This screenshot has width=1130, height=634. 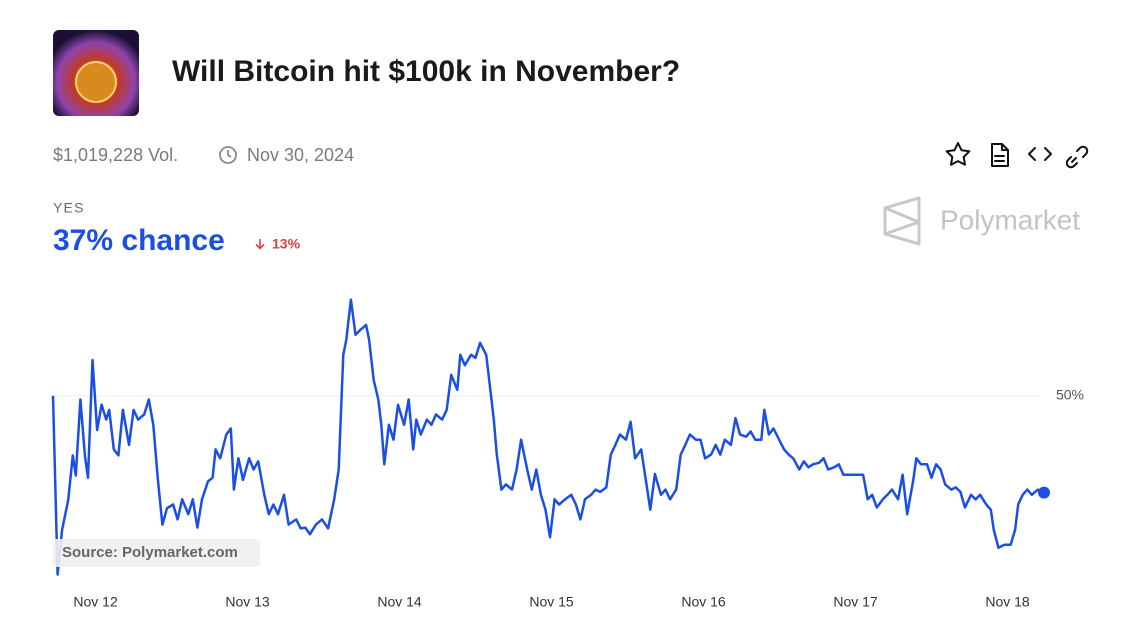 I want to click on brand: Polymarket, so click(x=1010, y=219).